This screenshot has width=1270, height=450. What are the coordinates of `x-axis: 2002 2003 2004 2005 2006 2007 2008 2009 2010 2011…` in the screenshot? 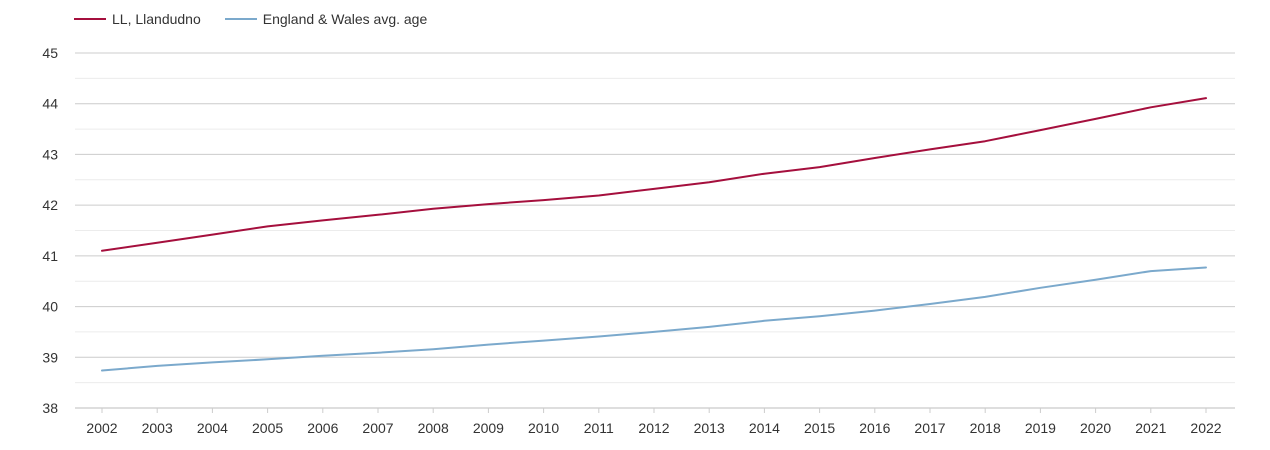 It's located at (654, 422).